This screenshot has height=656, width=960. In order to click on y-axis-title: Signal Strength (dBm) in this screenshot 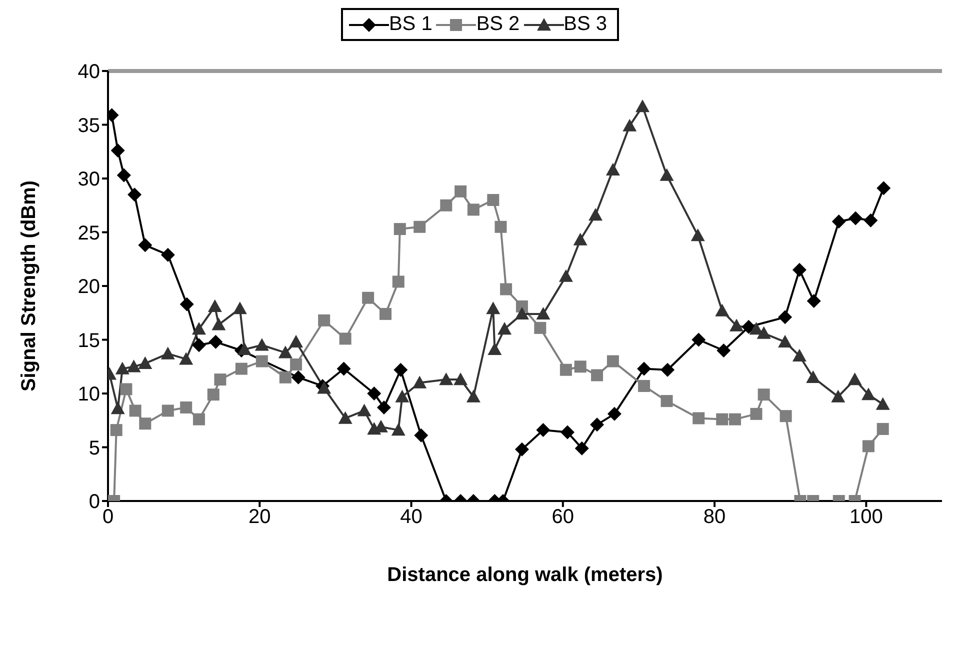, I will do `click(29, 286)`.